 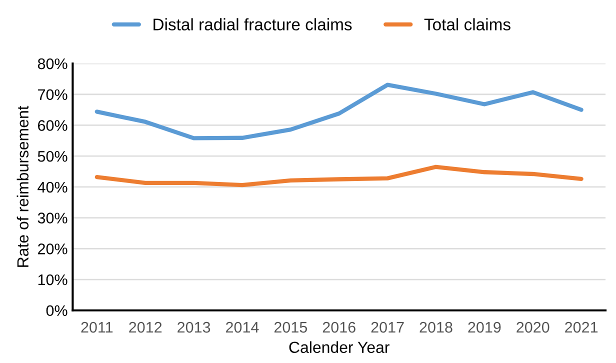 I want to click on y-tick-label: 50%, so click(x=53, y=156).